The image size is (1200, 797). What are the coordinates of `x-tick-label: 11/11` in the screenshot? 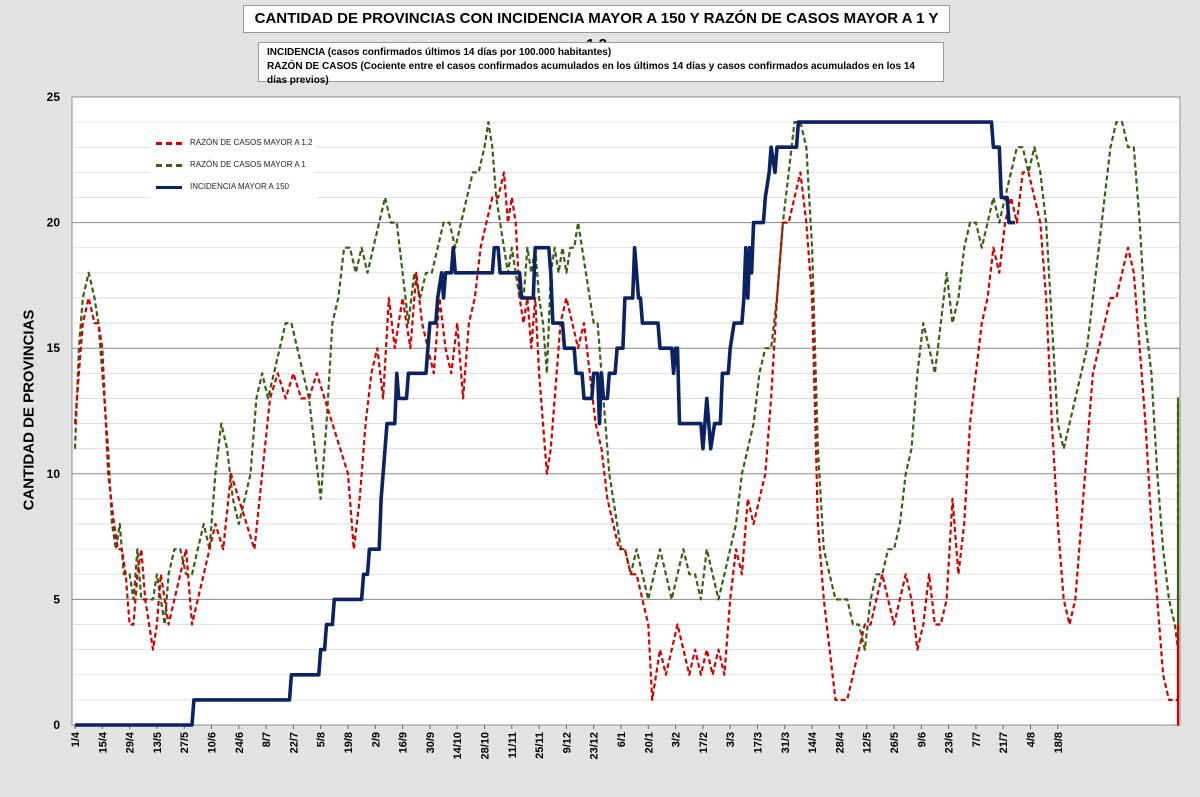 It's located at (513, 745).